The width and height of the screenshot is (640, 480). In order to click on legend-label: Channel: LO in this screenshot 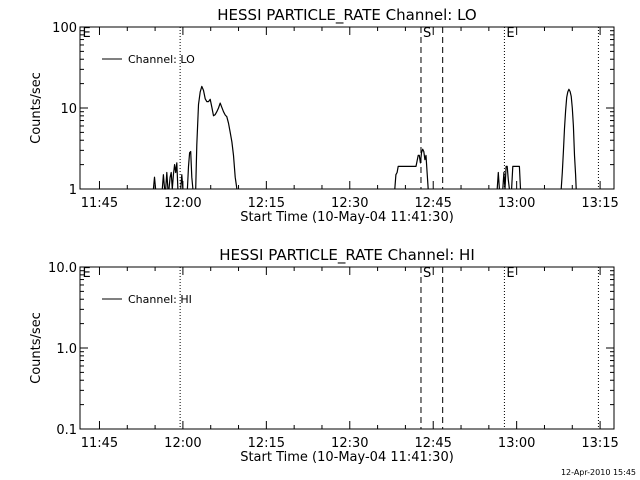, I will do `click(161, 59)`.